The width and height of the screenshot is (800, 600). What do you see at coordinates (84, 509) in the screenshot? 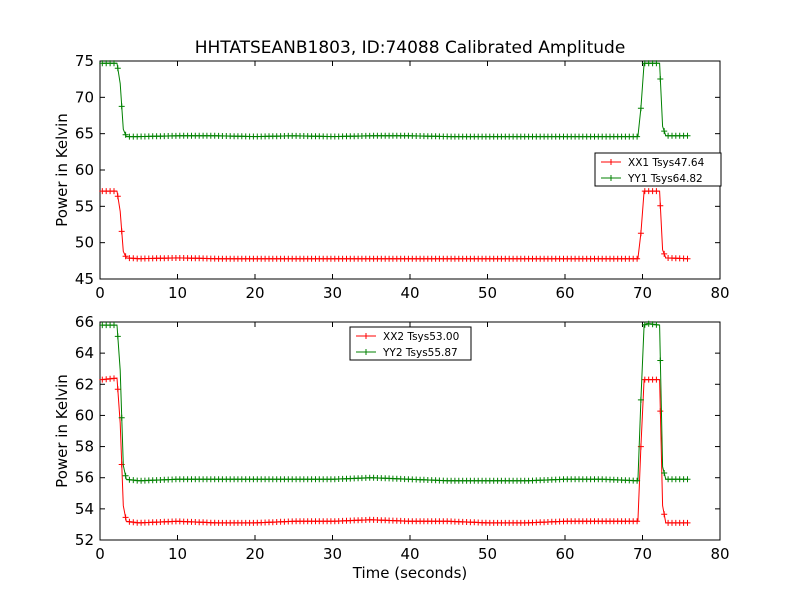
I see `y-tick-label: 54` at bounding box center [84, 509].